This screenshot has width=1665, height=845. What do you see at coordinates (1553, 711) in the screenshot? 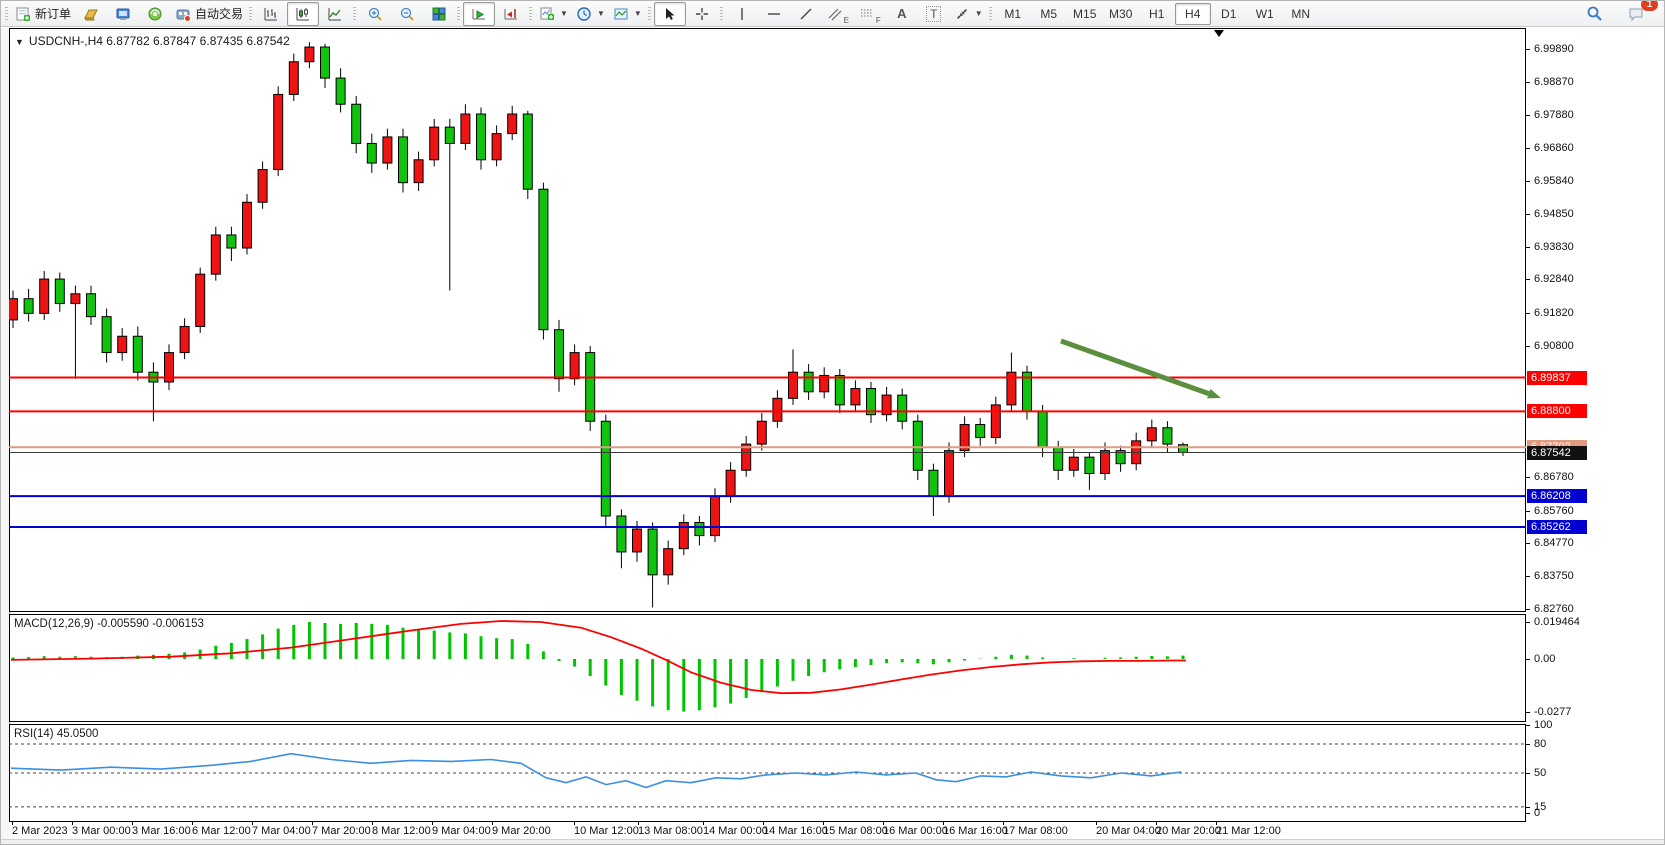
I see `macd-axis-label: -0.0277` at bounding box center [1553, 711].